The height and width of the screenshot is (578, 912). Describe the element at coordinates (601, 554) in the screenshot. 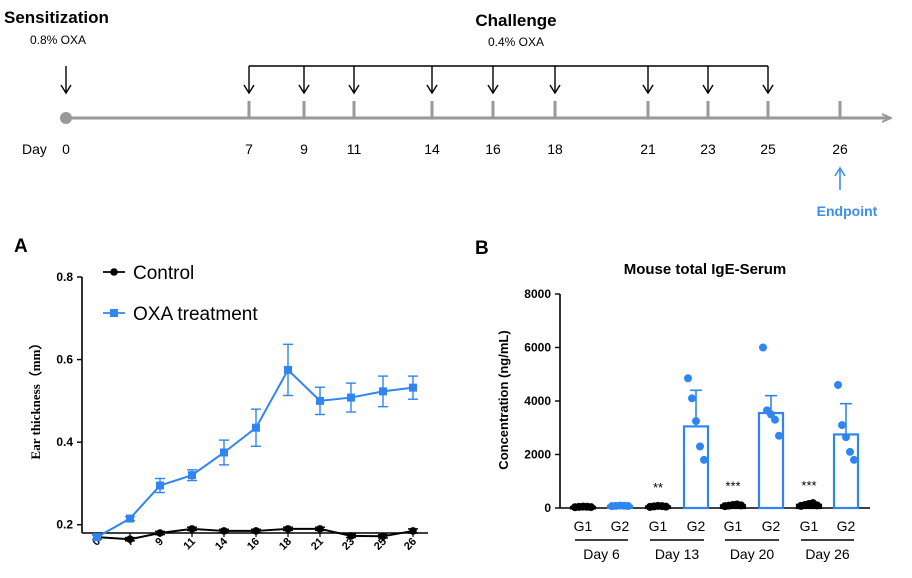

I see `group-label: Day 6` at that location.